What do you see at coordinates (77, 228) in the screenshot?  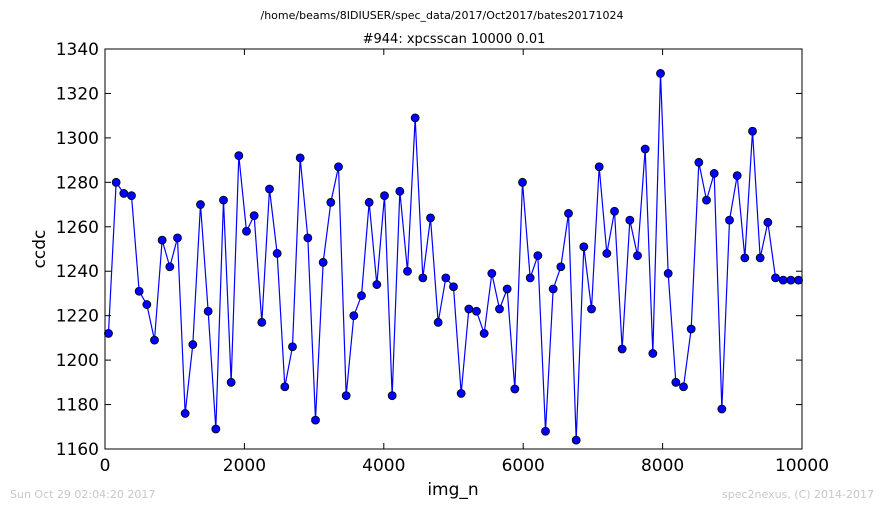 I see `y-tick-label: 1260` at bounding box center [77, 228].